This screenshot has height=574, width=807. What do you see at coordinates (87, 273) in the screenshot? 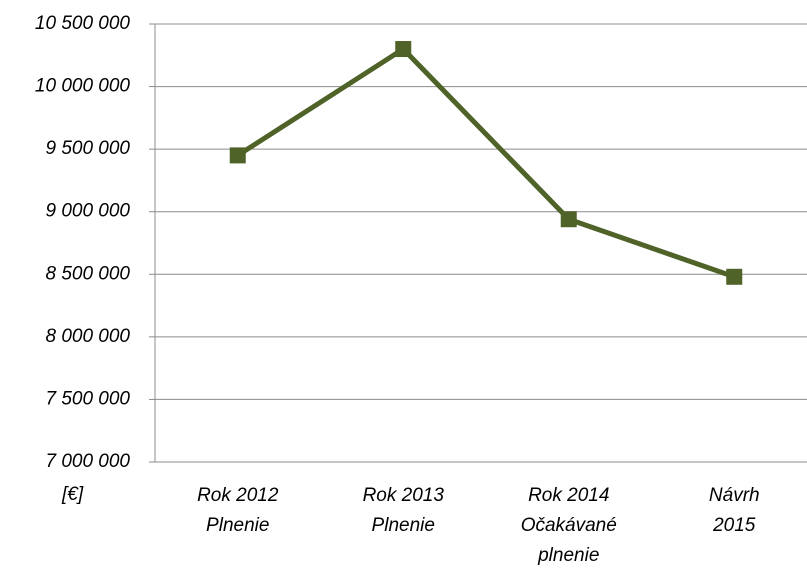
I see `y-tick-label: 8 500 000` at bounding box center [87, 273].